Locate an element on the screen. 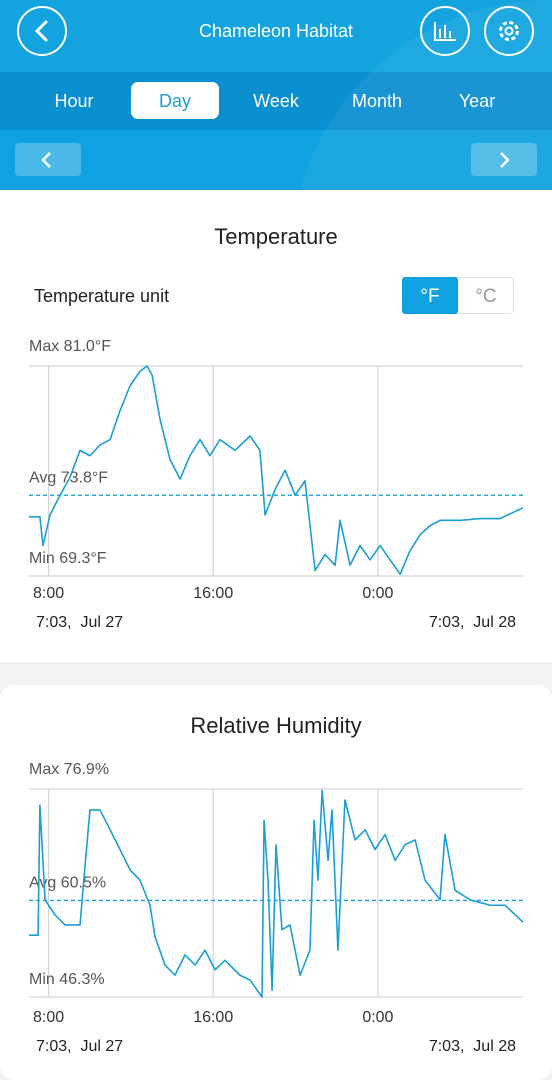 This screenshot has height=1080, width=552. unit-toggle: °F °C is located at coordinates (458, 295).